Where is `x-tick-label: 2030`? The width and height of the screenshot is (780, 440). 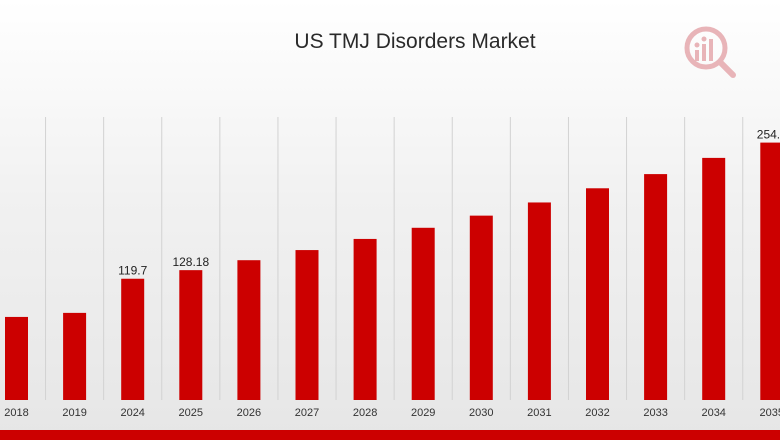
x-tick-label: 2030 is located at coordinates (481, 413).